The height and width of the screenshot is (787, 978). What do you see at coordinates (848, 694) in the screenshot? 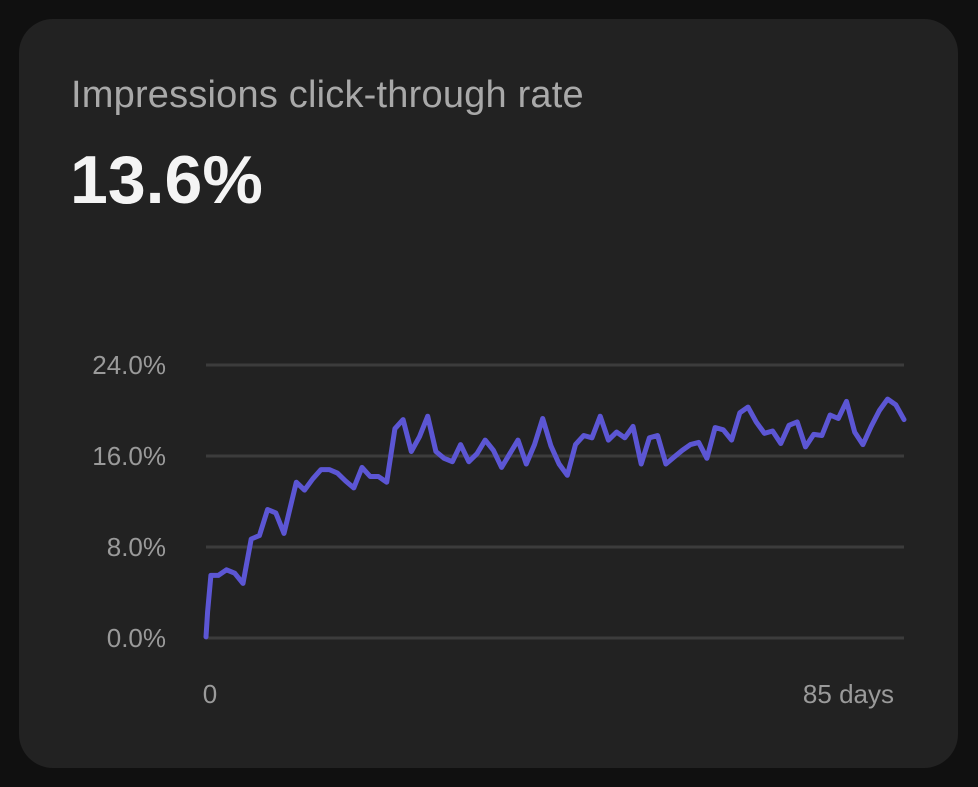
I see `x-tick-label: 85 days` at bounding box center [848, 694].